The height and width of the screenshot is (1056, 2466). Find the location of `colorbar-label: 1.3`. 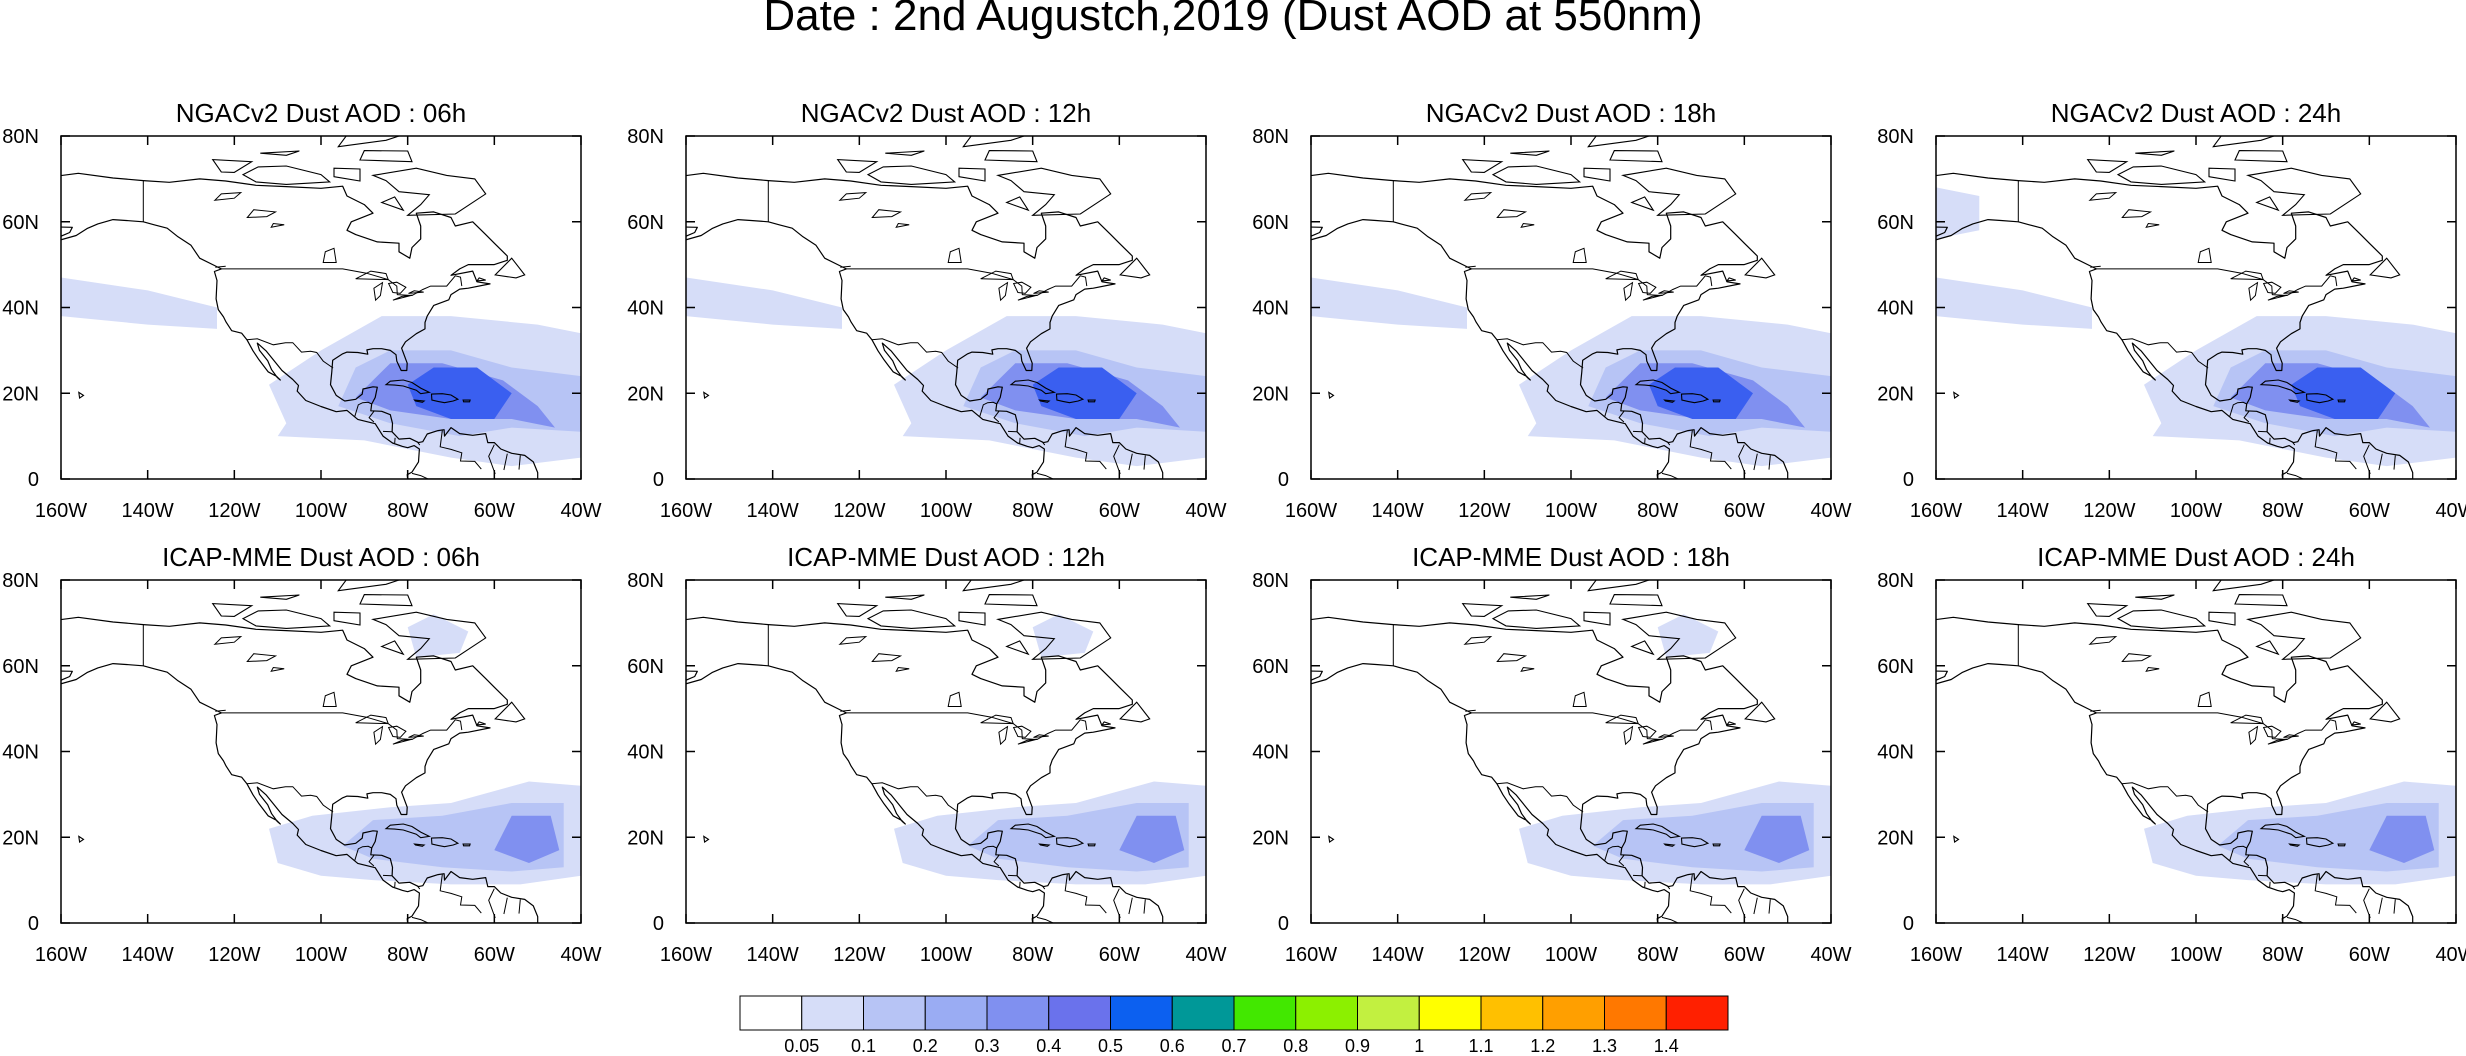

colorbar-label: 1.3 is located at coordinates (1604, 1046).